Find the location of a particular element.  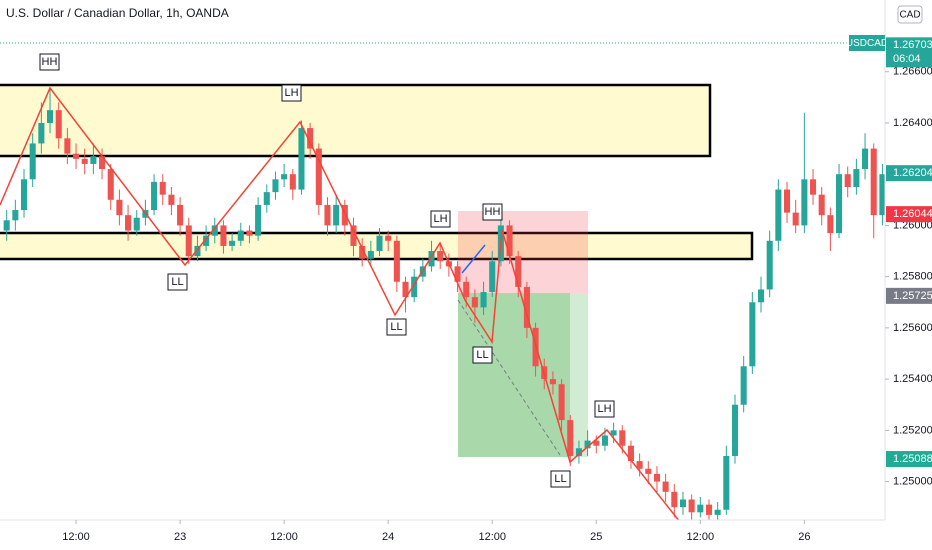

supply-zone is located at coordinates (356, 120).